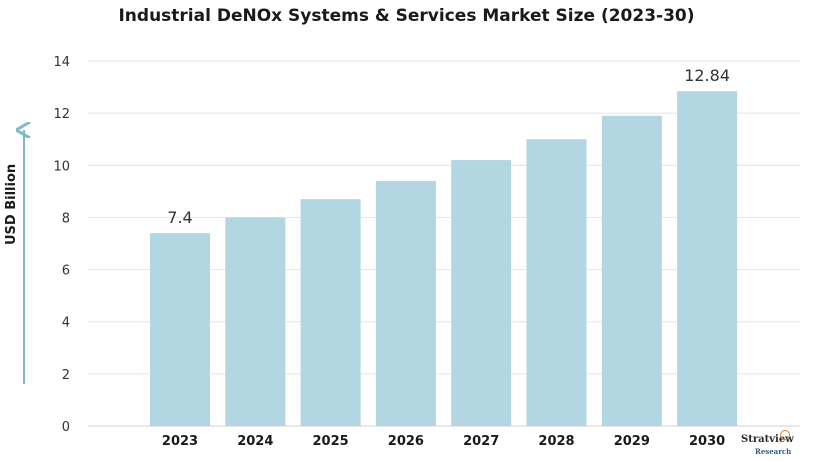  What do you see at coordinates (61, 166) in the screenshot?
I see `y-tick-label: 10` at bounding box center [61, 166].